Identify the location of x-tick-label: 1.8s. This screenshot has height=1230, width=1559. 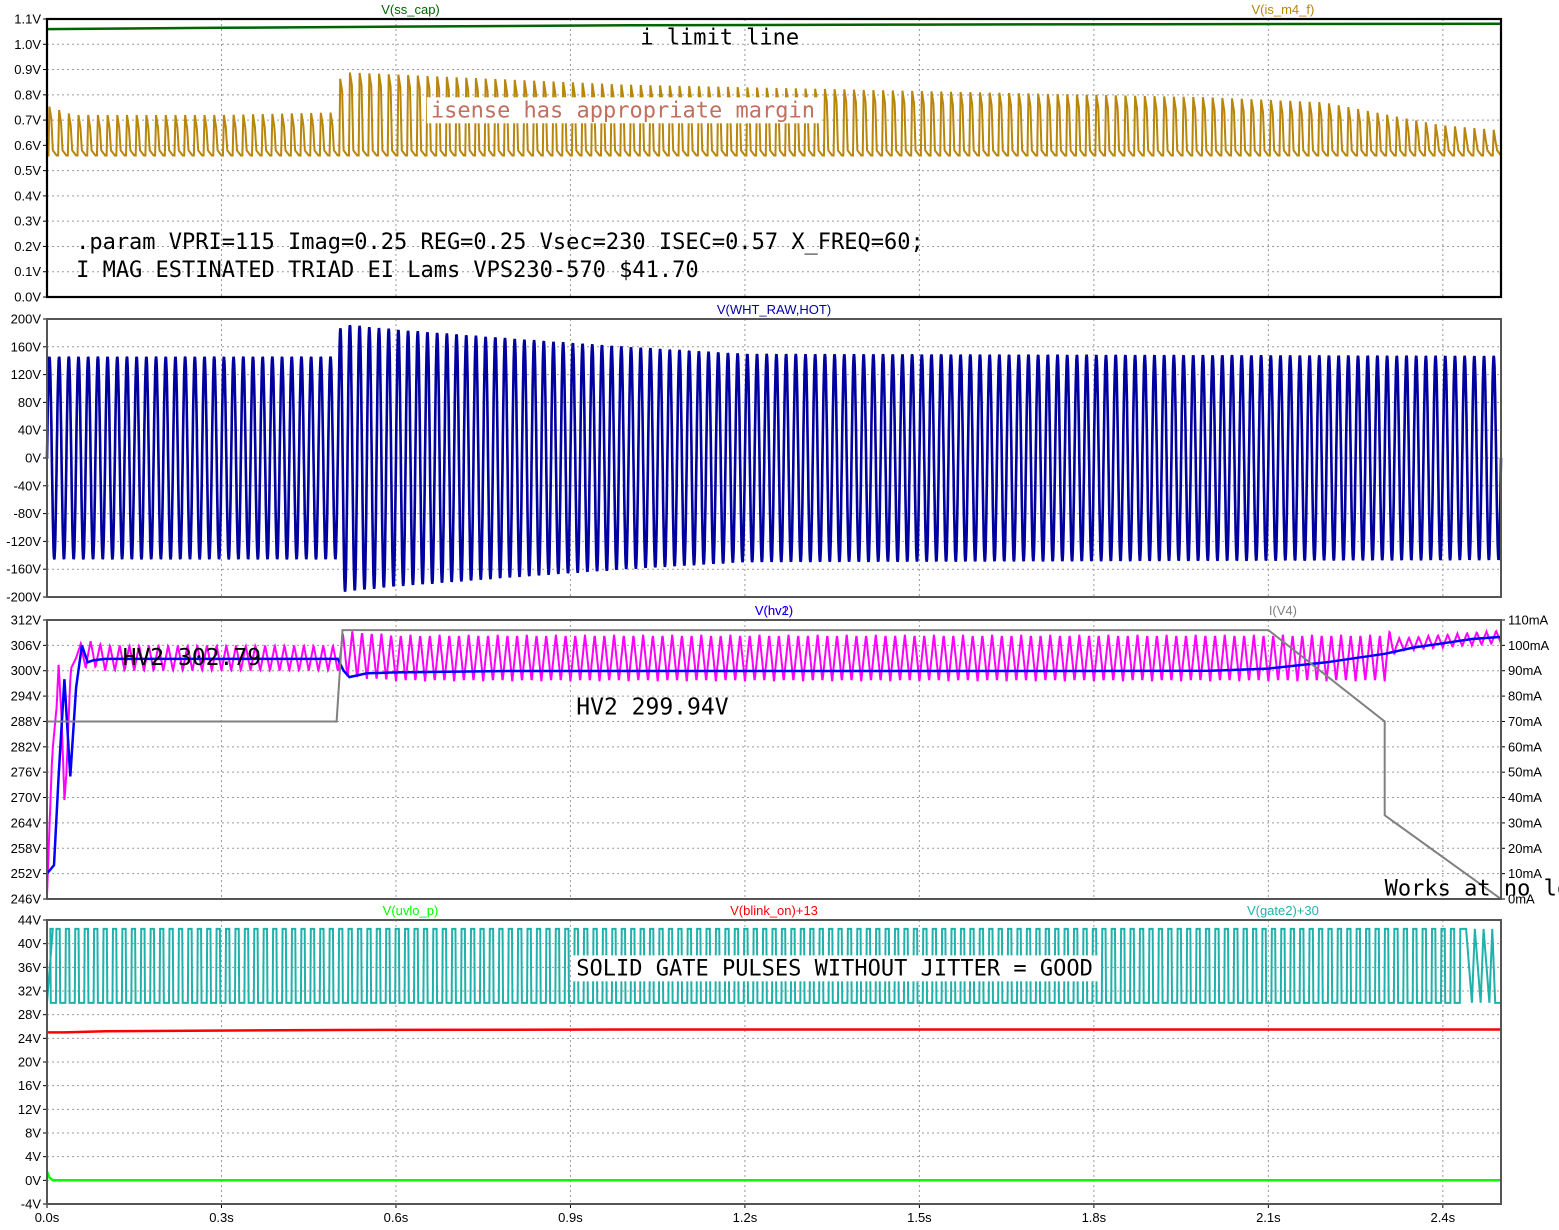
(1094, 1217).